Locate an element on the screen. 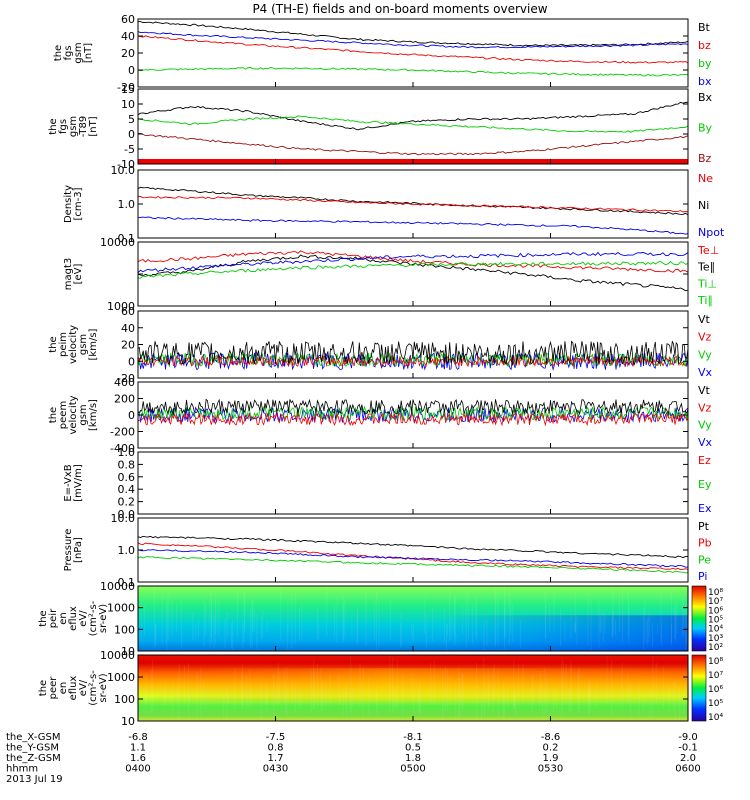 The image size is (750, 800). footer-row-label: hhmm is located at coordinates (22, 769).